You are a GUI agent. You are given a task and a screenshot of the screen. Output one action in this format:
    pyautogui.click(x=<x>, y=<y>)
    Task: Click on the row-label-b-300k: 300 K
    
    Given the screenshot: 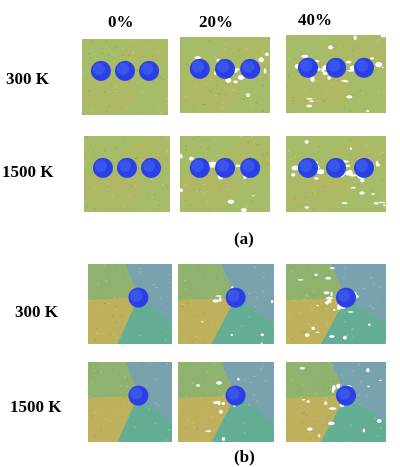 What is the action you would take?
    pyautogui.click(x=36, y=311)
    